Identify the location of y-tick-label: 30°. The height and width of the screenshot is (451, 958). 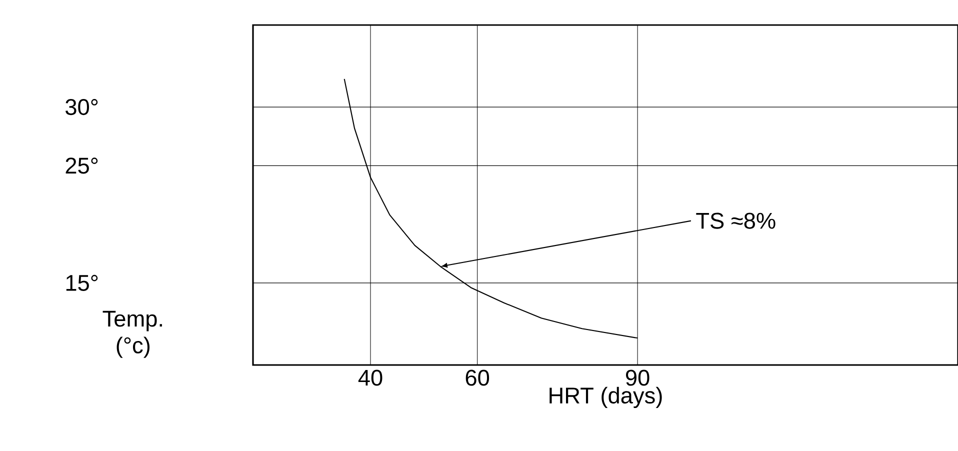
(82, 107).